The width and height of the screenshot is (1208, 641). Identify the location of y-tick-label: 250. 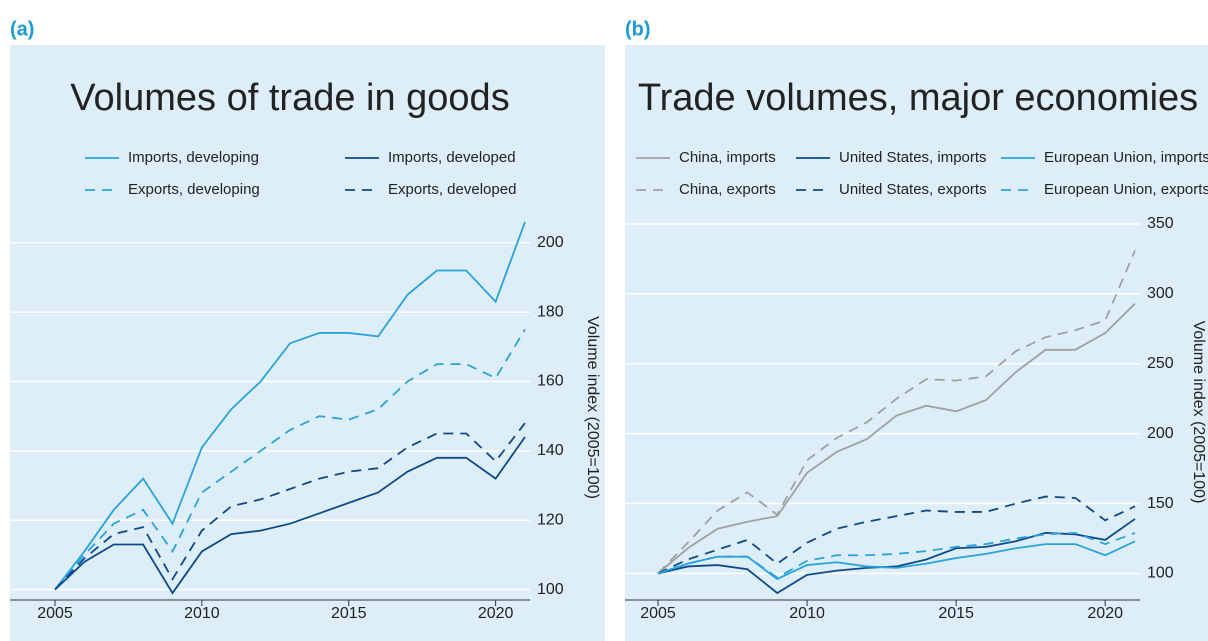
(1160, 363).